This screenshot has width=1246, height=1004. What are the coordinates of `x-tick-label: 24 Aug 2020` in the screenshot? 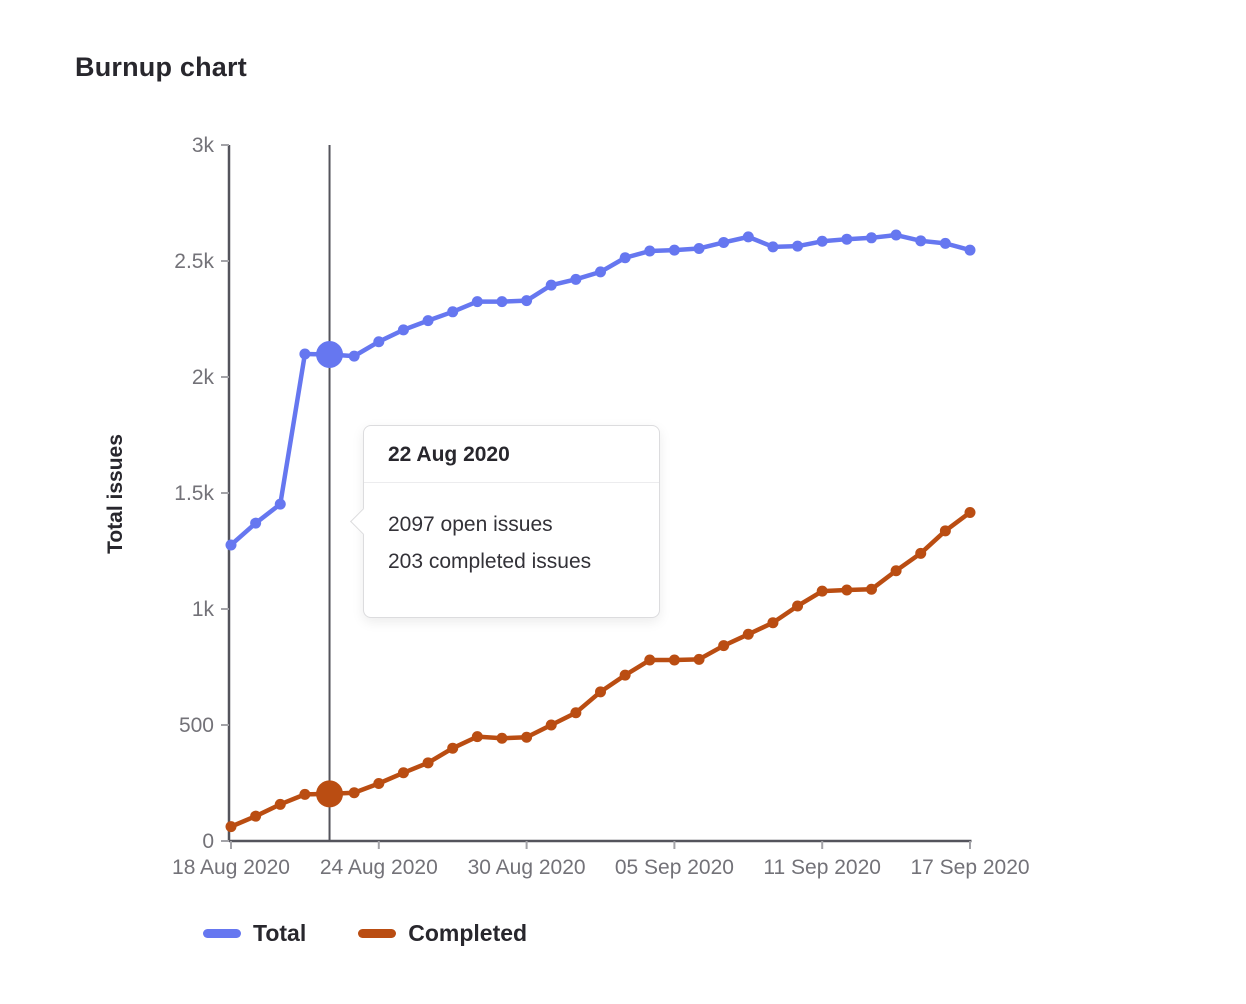 It's located at (379, 867).